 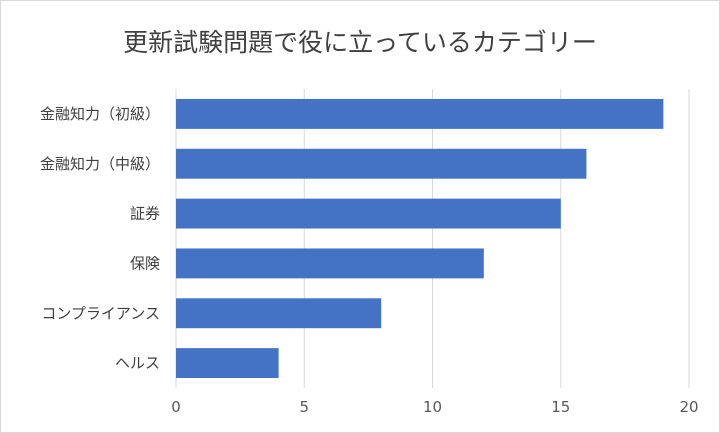 What do you see at coordinates (304, 407) in the screenshot?
I see `x-tick-label: 5` at bounding box center [304, 407].